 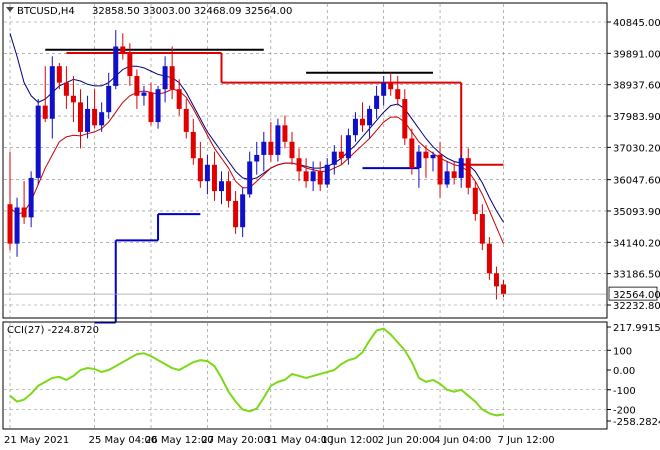 What do you see at coordinates (636, 295) in the screenshot?
I see `current-price-label: 32564.00` at bounding box center [636, 295].